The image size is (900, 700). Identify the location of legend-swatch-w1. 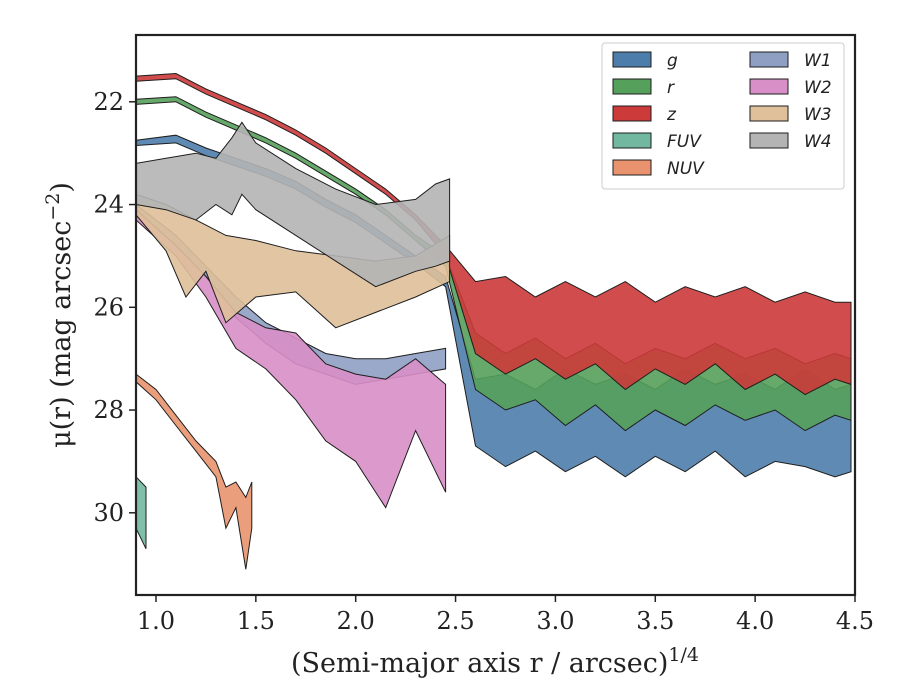
(769, 59).